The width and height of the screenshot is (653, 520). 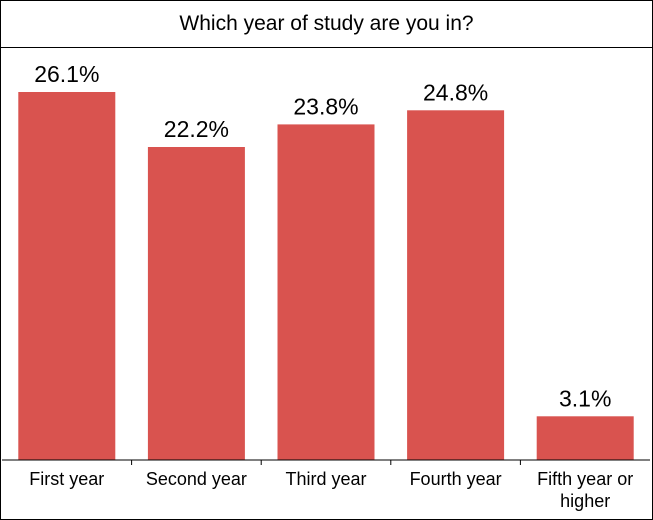 What do you see at coordinates (585, 398) in the screenshot?
I see `bar-value-label: 3.1%` at bounding box center [585, 398].